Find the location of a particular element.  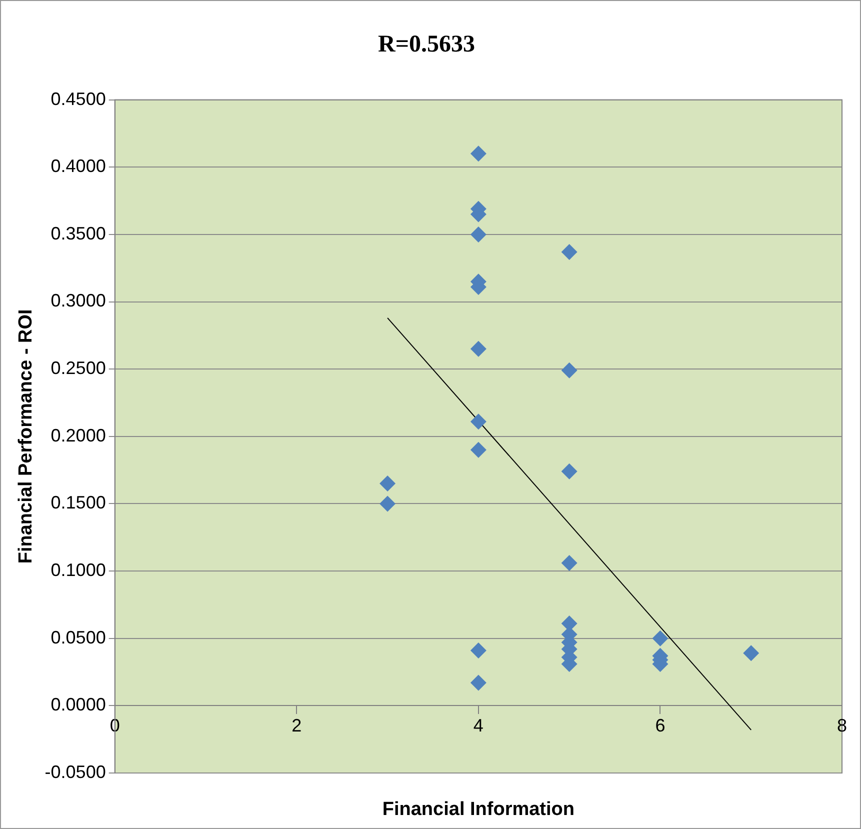

y-tick-label: 0.3000 is located at coordinates (78, 300).